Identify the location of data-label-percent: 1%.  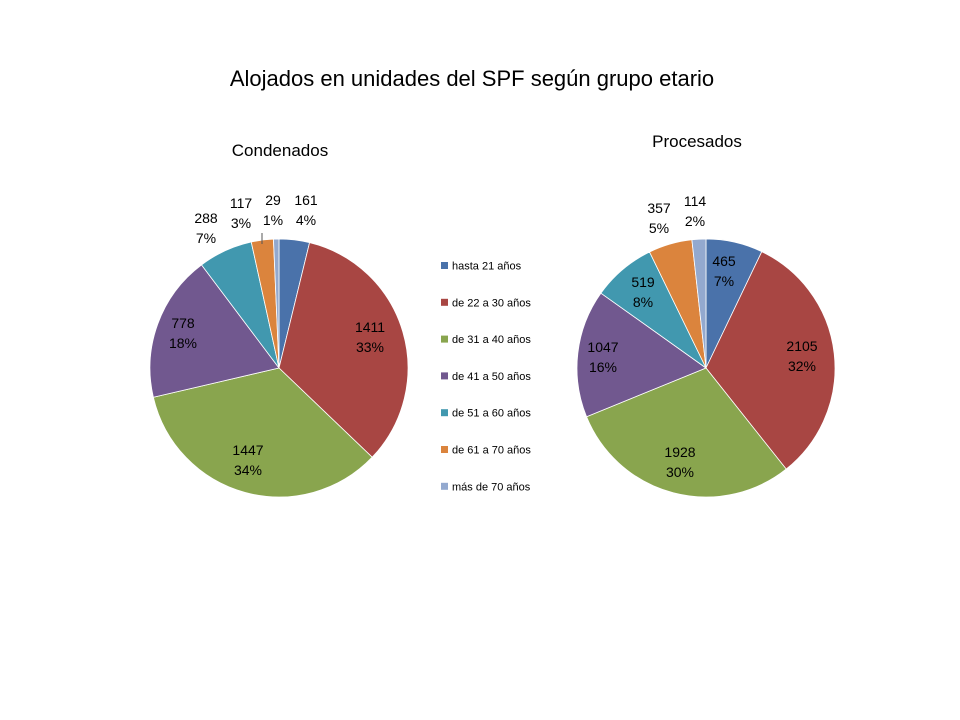
(273, 220).